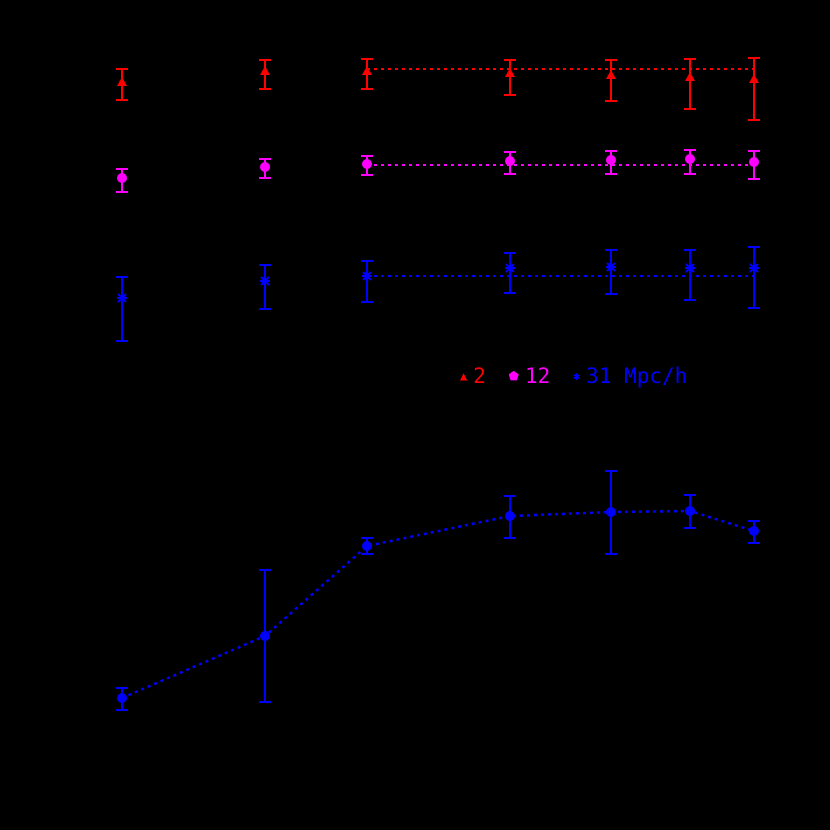  What do you see at coordinates (438, 294) in the screenshot?
I see `series-31-mpc-h` at bounding box center [438, 294].